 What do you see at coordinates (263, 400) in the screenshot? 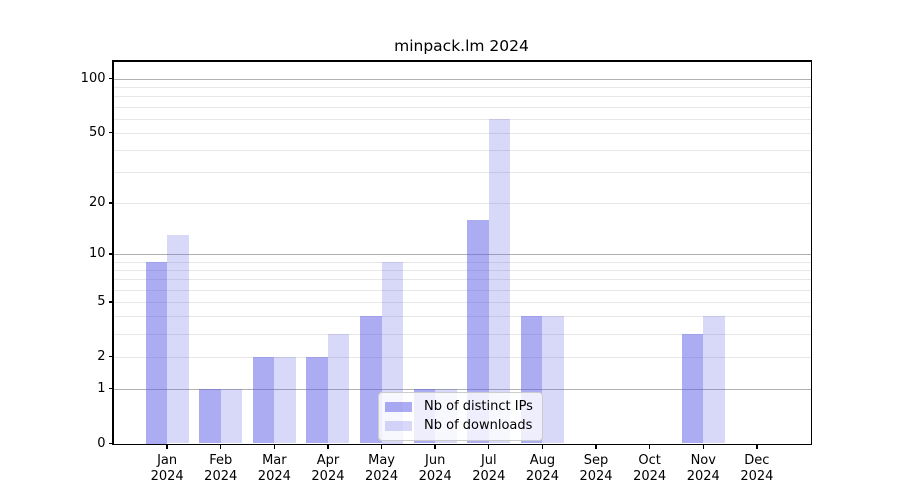
I see `bar-distinct-ips-mar` at bounding box center [263, 400].